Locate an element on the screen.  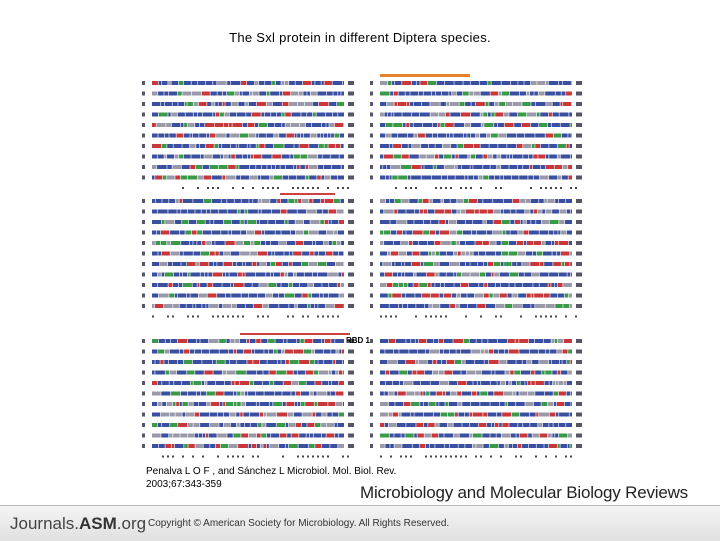
highlight-bar-orange is located at coordinates (425, 75).